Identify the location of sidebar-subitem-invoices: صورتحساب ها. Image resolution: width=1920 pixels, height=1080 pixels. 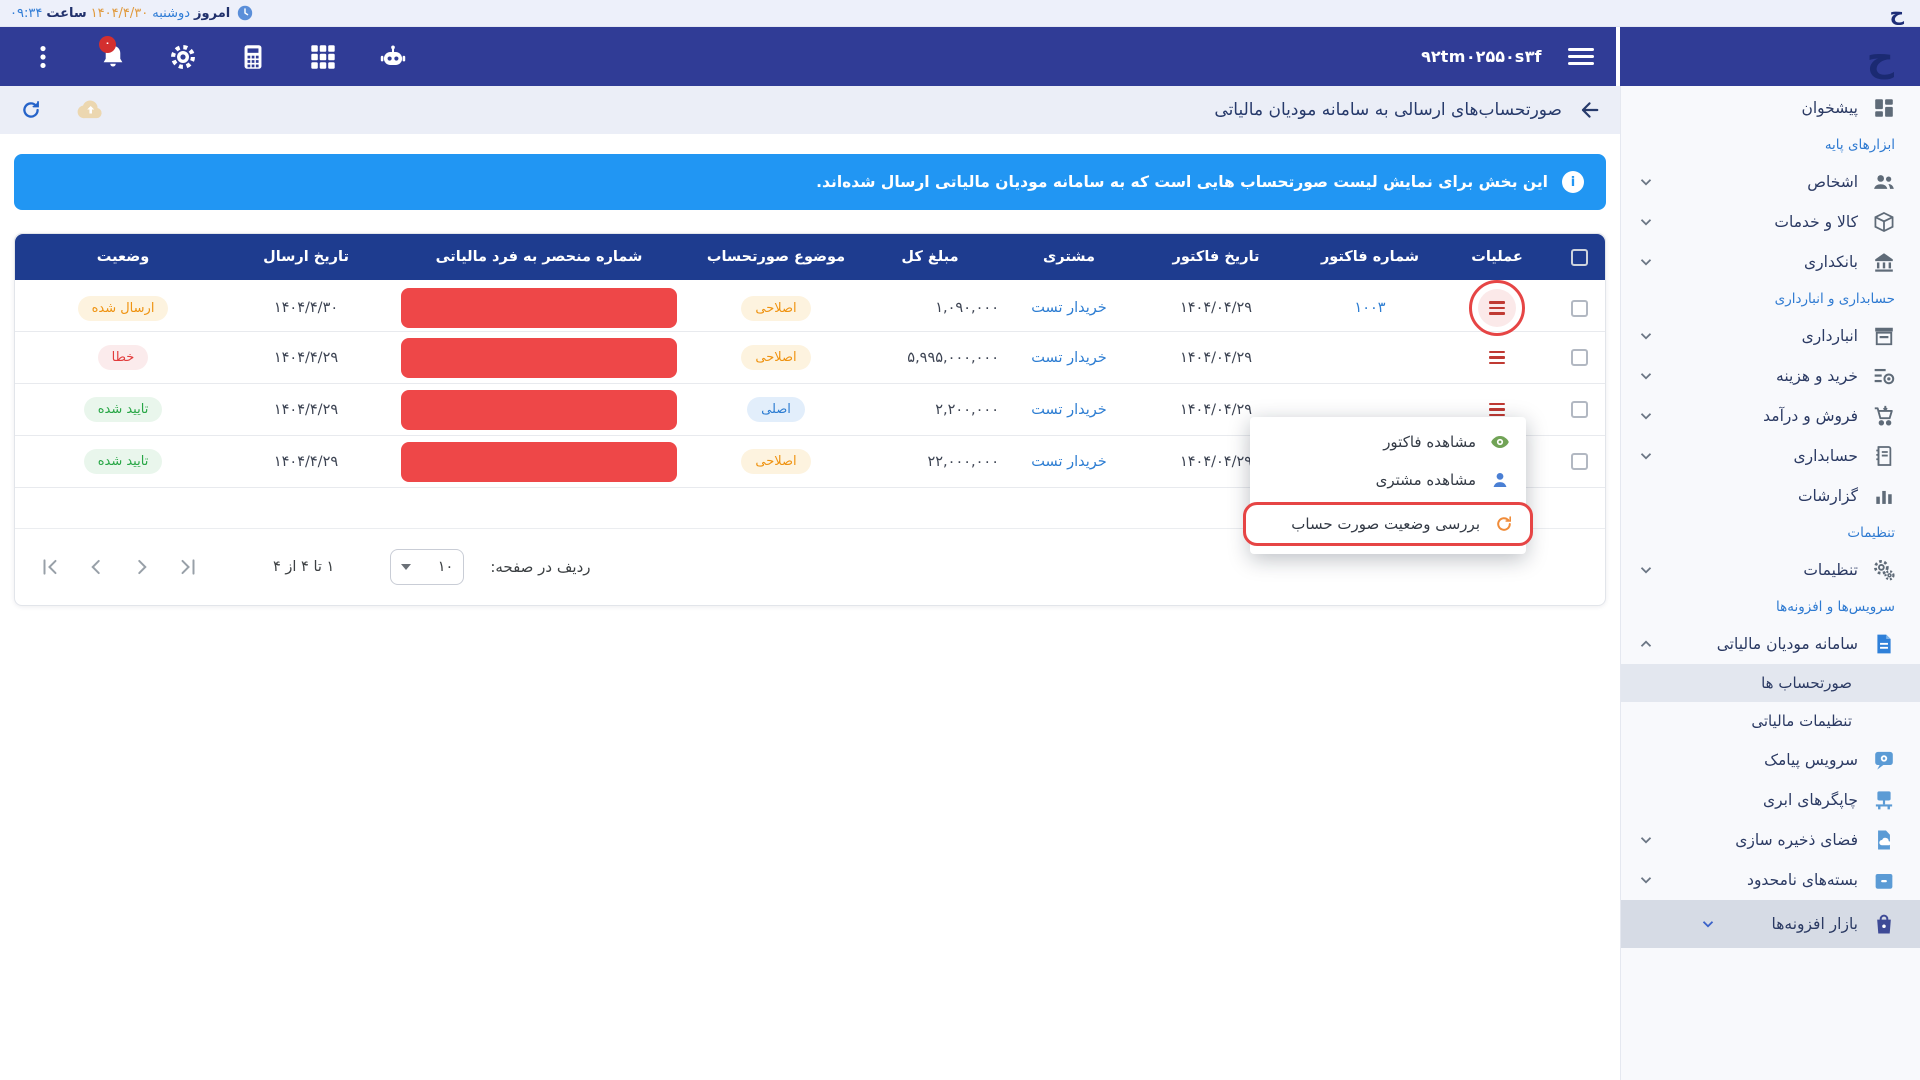
(1770, 683).